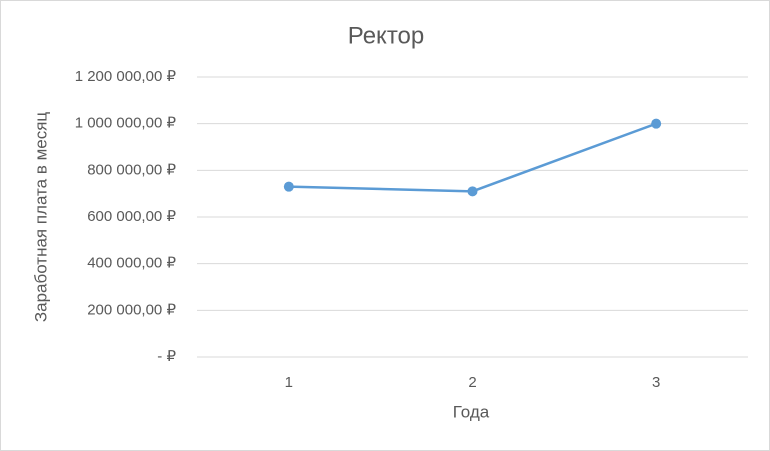  I want to click on x-tick-label: 2, so click(472, 382).